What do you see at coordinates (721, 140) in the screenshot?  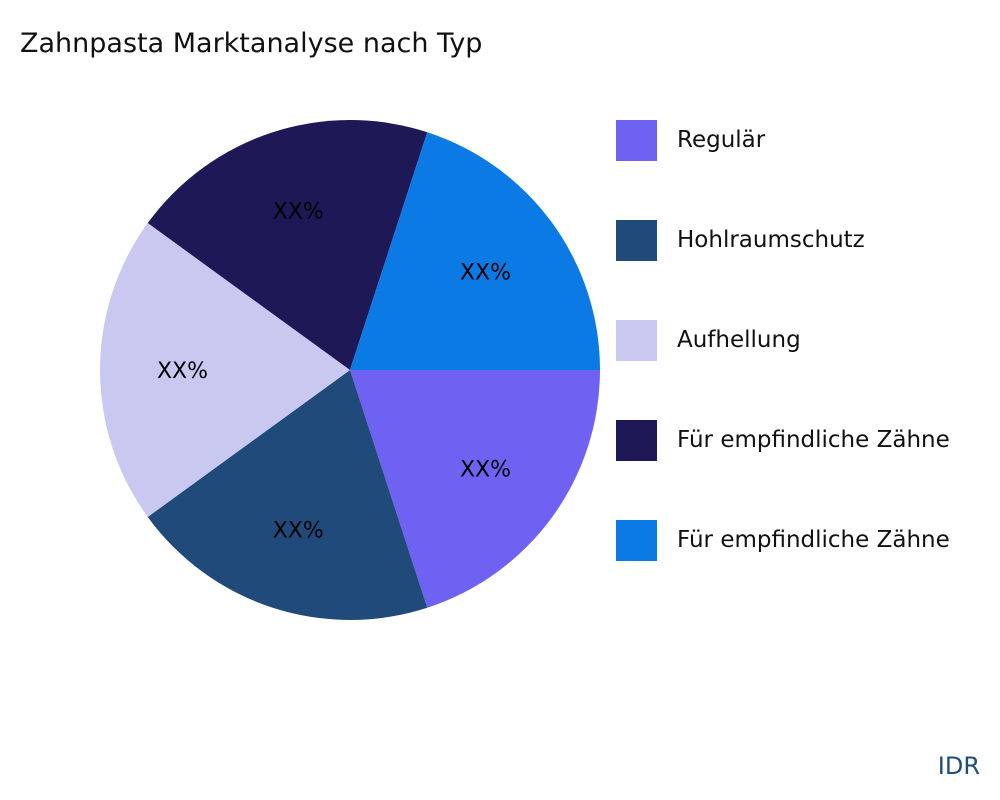 I see `legend-label: Regulär` at bounding box center [721, 140].